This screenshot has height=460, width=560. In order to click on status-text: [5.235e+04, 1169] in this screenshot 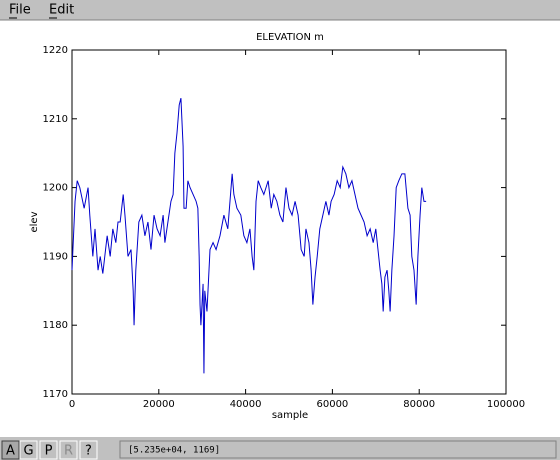, I will do `click(174, 451)`.